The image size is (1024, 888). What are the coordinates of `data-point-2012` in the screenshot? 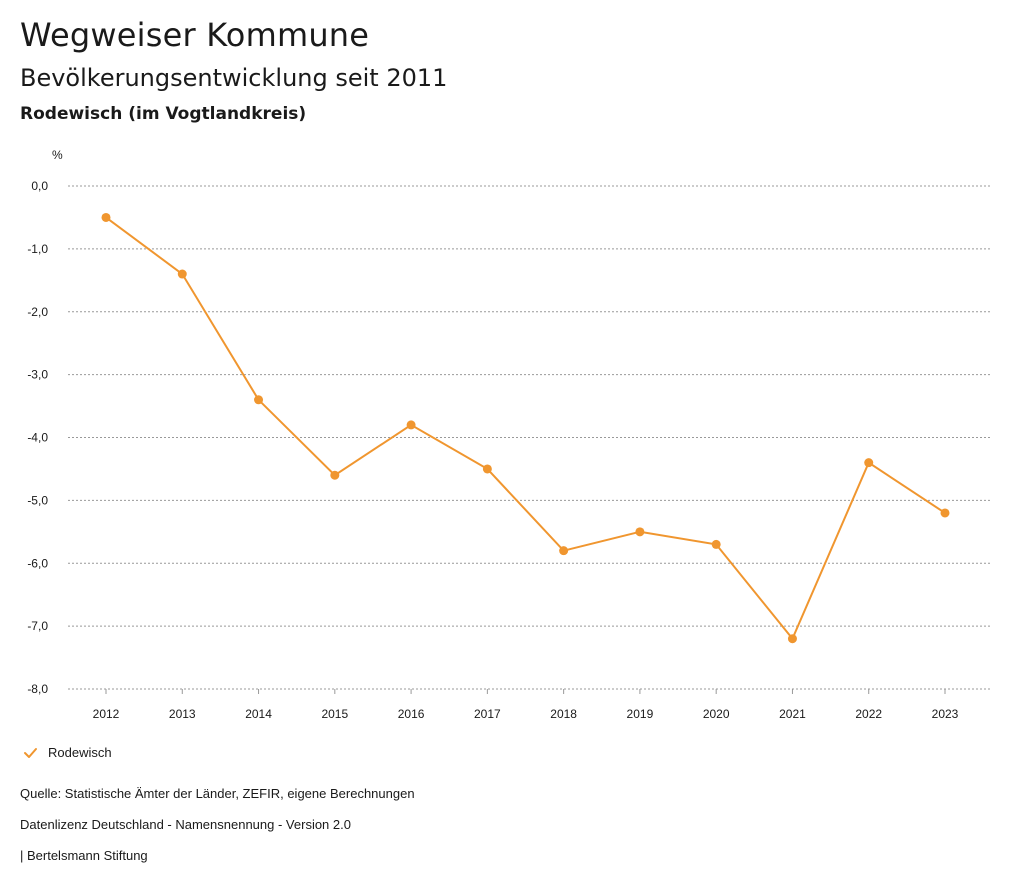 It's located at (106, 217).